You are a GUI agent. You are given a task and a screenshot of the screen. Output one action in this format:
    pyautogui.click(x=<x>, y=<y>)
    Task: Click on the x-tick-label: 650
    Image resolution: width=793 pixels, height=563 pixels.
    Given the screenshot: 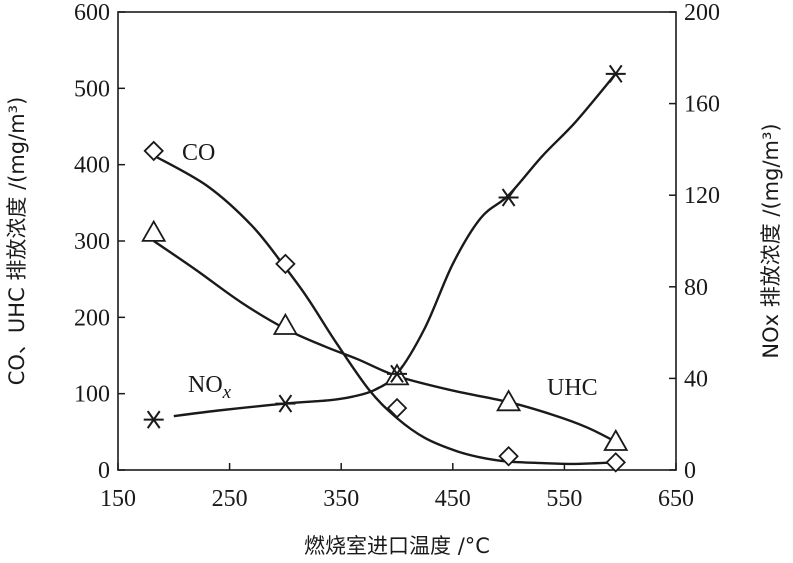 What is the action you would take?
    pyautogui.click(x=676, y=499)
    